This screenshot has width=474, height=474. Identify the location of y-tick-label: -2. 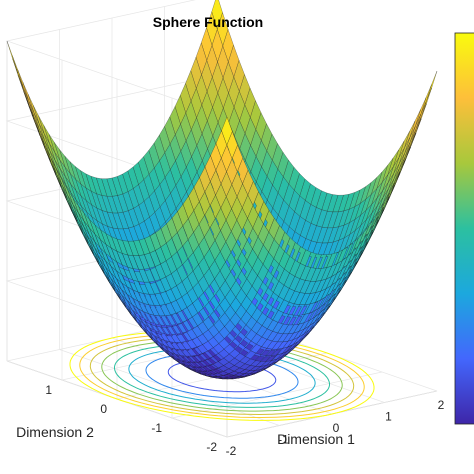
(211, 447).